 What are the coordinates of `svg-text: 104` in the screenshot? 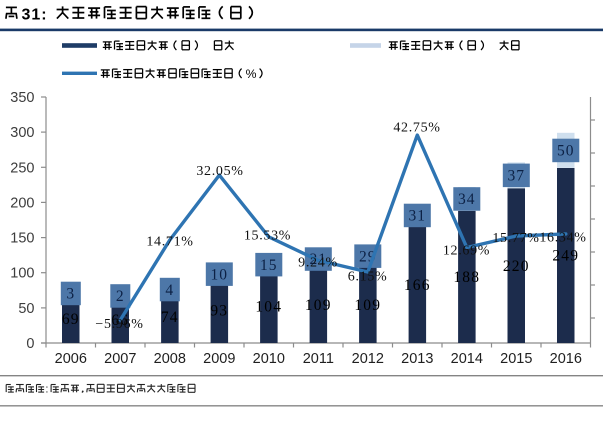 It's located at (268, 307).